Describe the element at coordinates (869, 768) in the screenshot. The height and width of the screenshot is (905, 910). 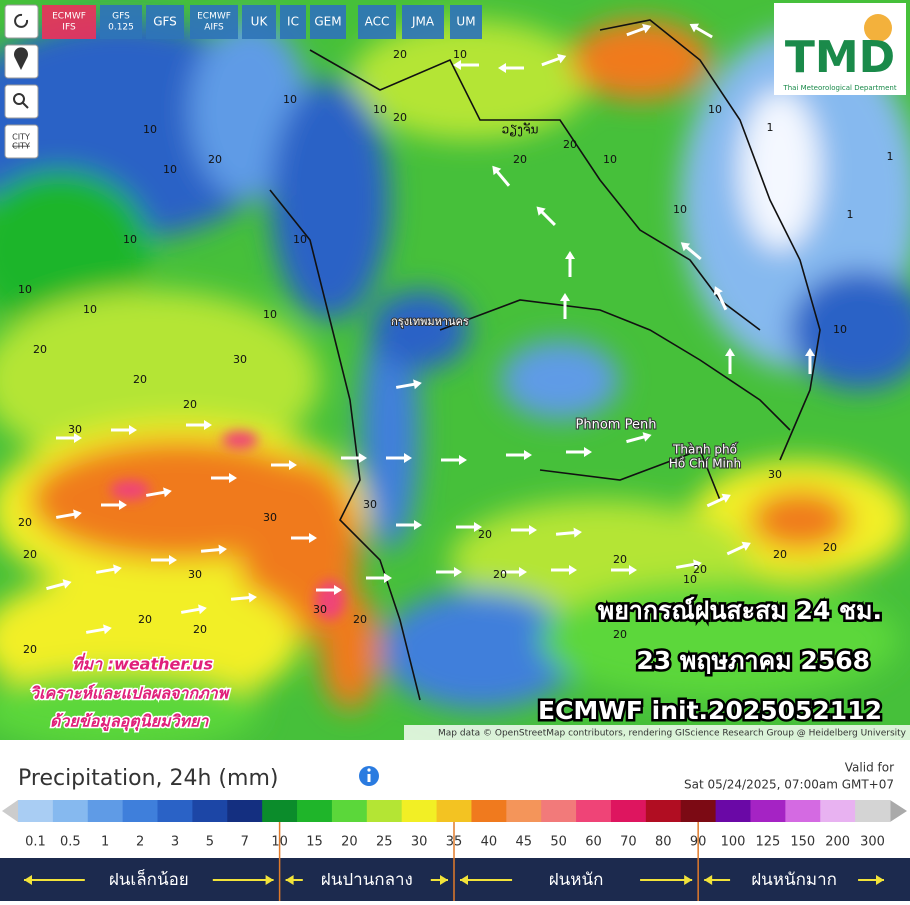
I see `valid-label: Valid for` at that location.